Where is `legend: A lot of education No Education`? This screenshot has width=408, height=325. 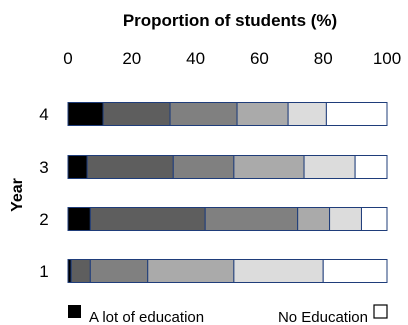
legend: A lot of education No Education is located at coordinates (228, 314).